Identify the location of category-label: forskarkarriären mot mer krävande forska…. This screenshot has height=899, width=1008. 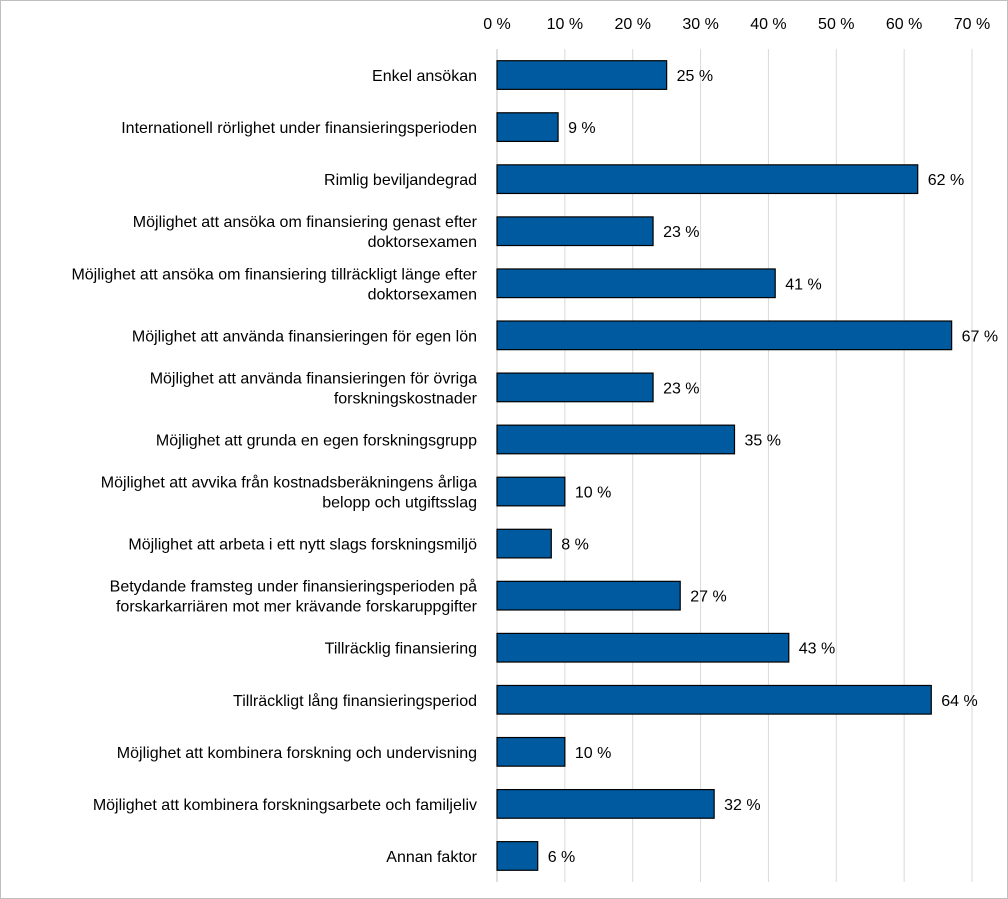
(297, 607).